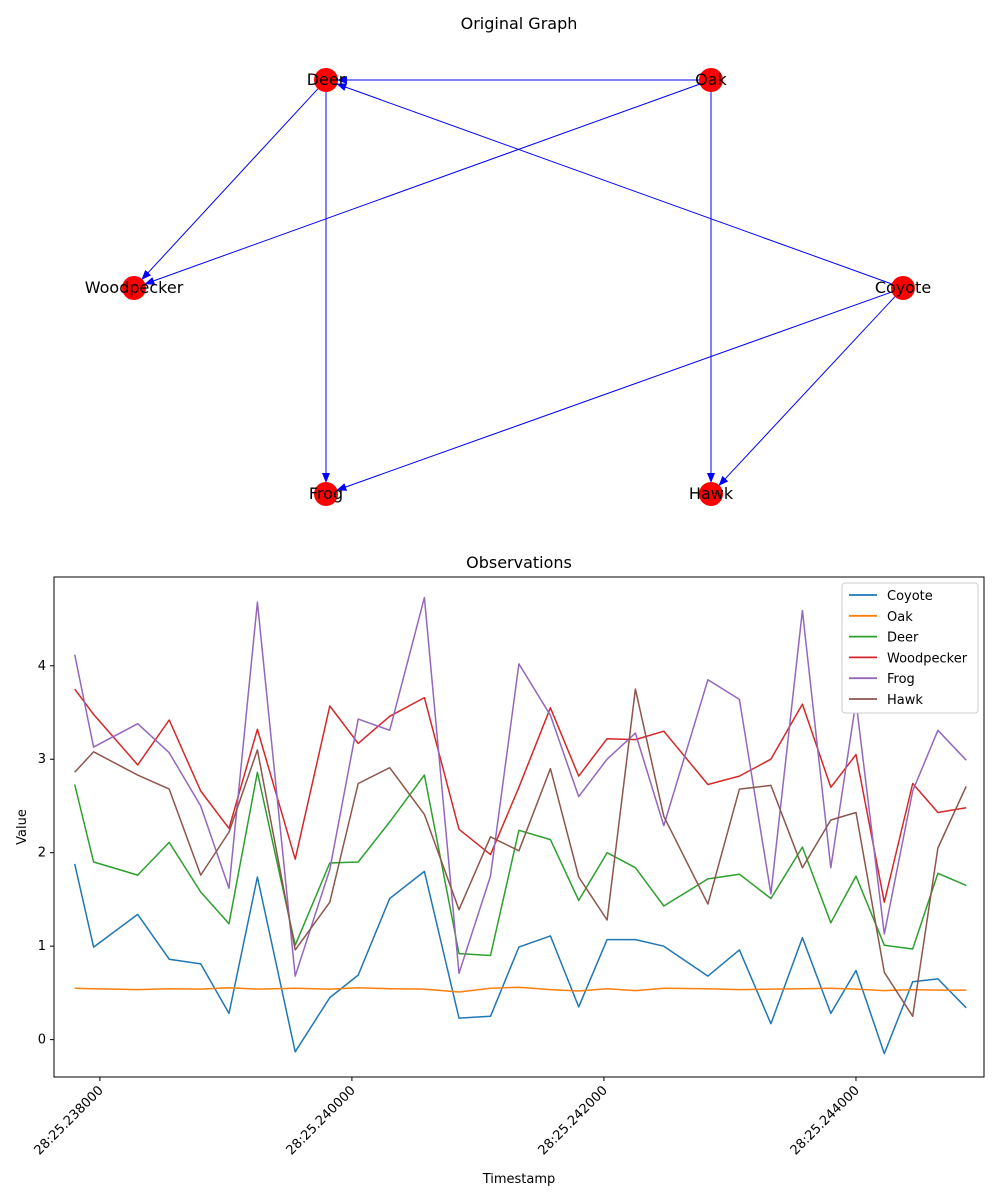 This screenshot has width=1000, height=1200. Describe the element at coordinates (42, 1040) in the screenshot. I see `y-tick-label: 0` at that location.